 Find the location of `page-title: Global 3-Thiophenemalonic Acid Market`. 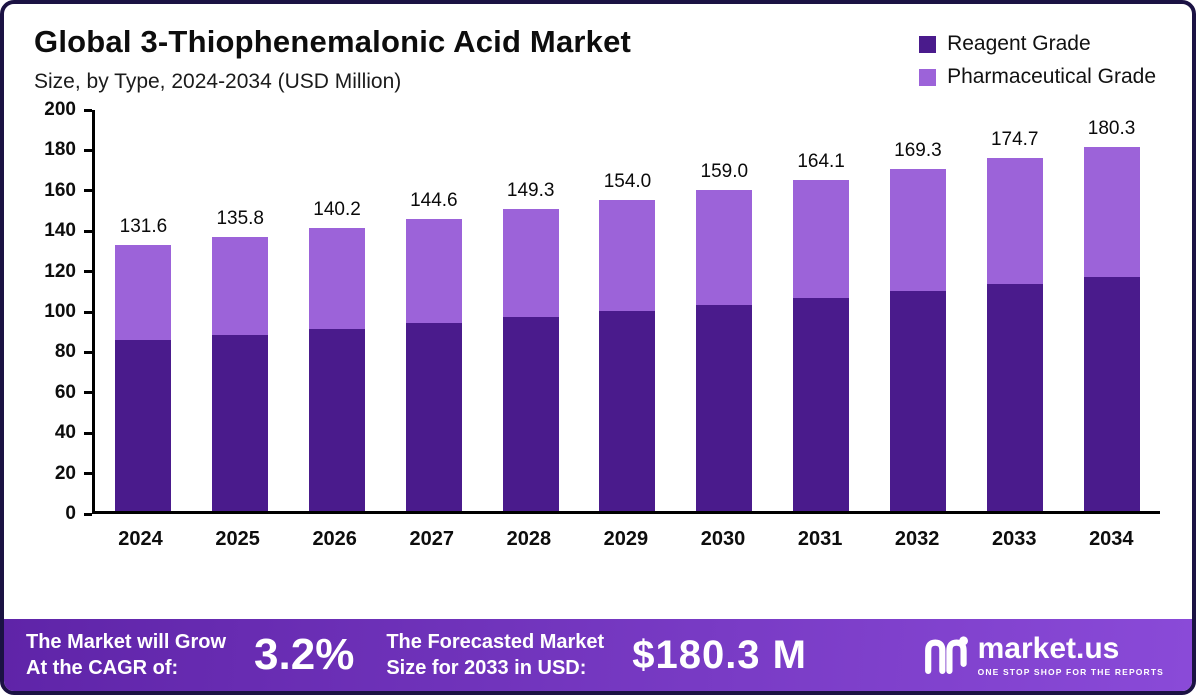

page-title: Global 3-Thiophenemalonic Acid Market is located at coordinates (333, 41).